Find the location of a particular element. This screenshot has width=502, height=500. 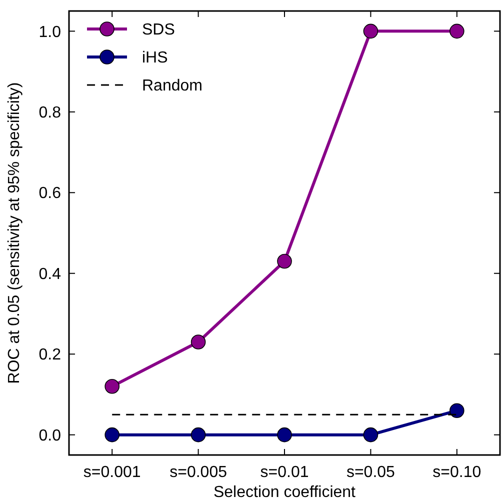

x-tick-label: s=0.001 is located at coordinates (112, 472).